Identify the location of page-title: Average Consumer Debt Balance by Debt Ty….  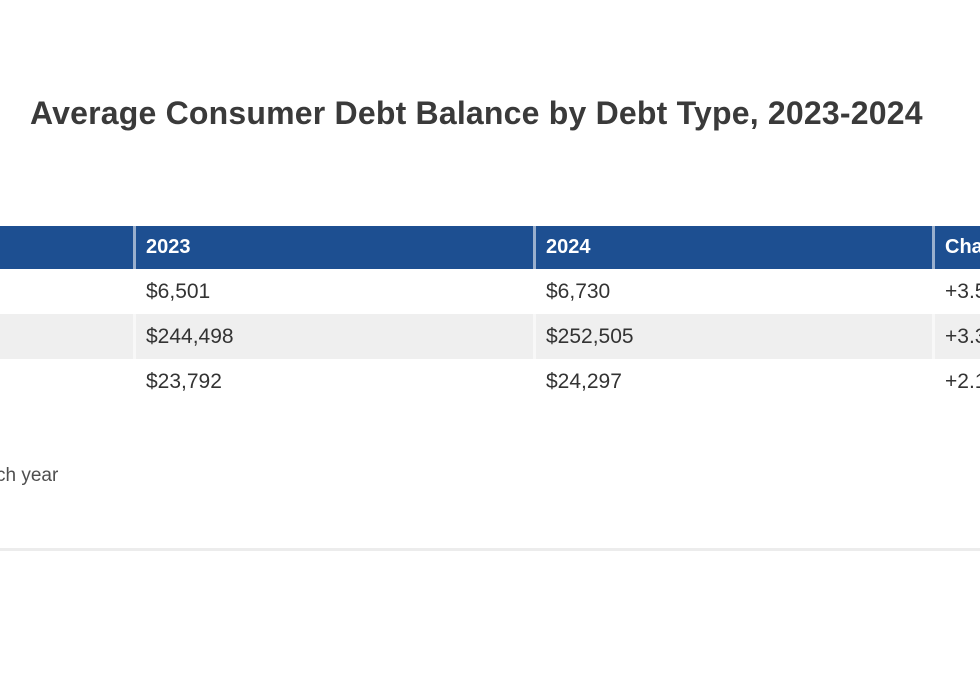
(476, 113).